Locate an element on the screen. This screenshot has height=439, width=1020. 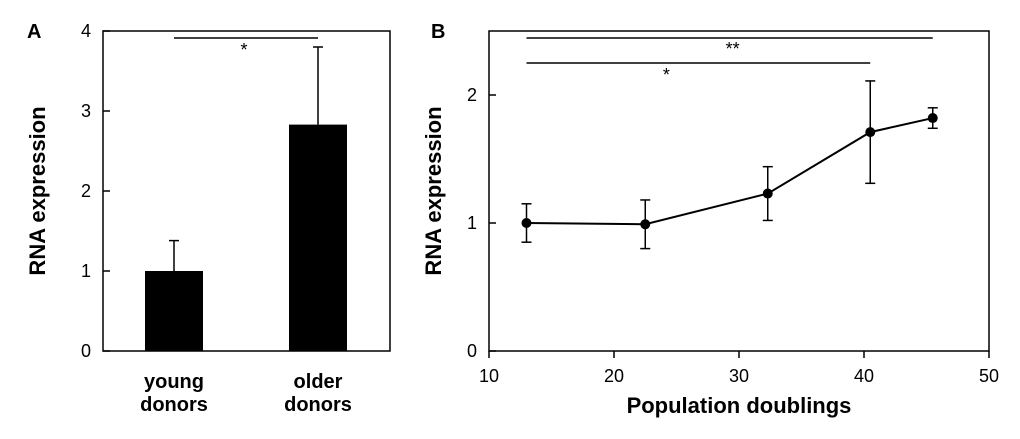
panel-b-x-tick-label: 10 is located at coordinates (489, 376).